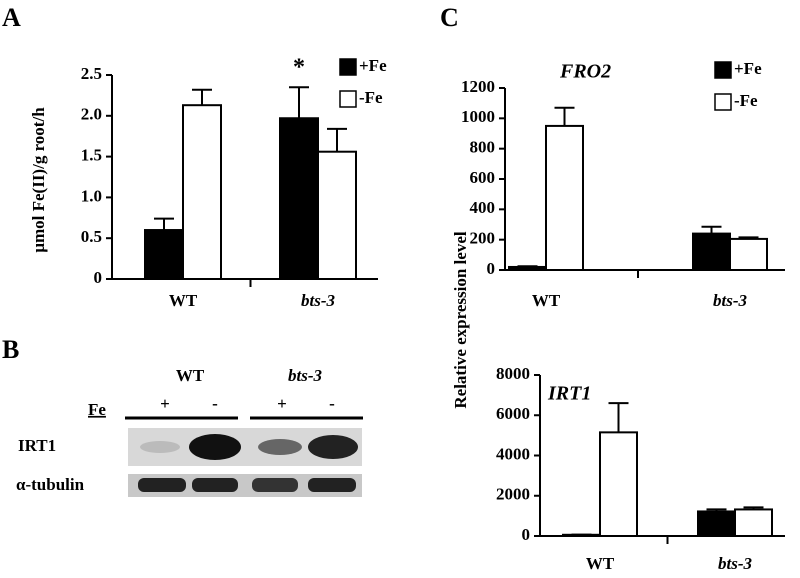 This screenshot has width=800, height=578. I want to click on y-tick-label: 1000, so click(478, 116).